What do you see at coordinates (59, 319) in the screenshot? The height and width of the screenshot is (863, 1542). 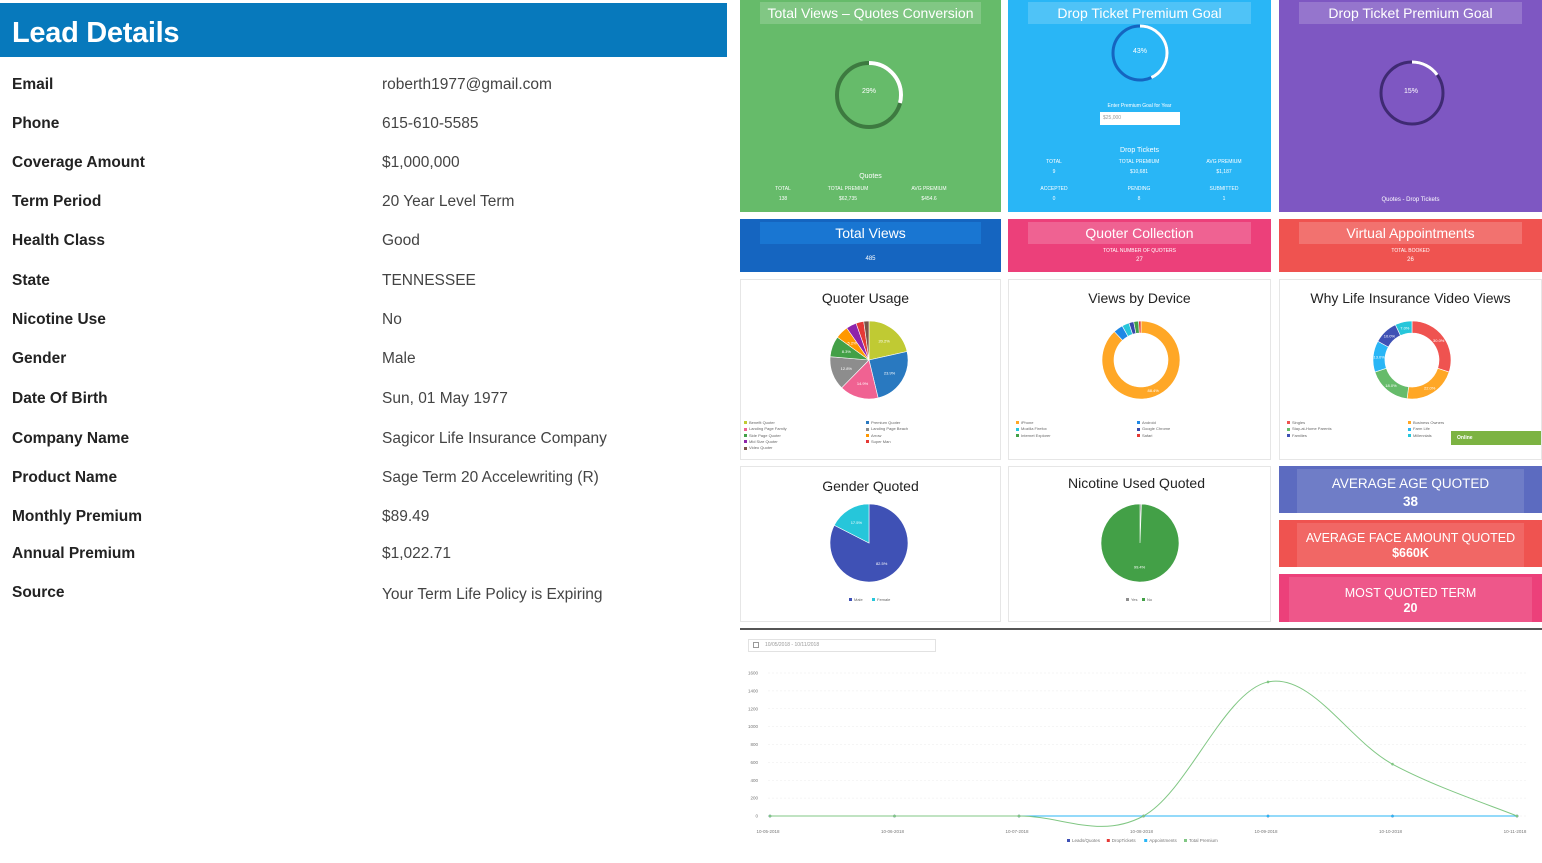 I see `lead-row-label: Nicotine Use` at bounding box center [59, 319].